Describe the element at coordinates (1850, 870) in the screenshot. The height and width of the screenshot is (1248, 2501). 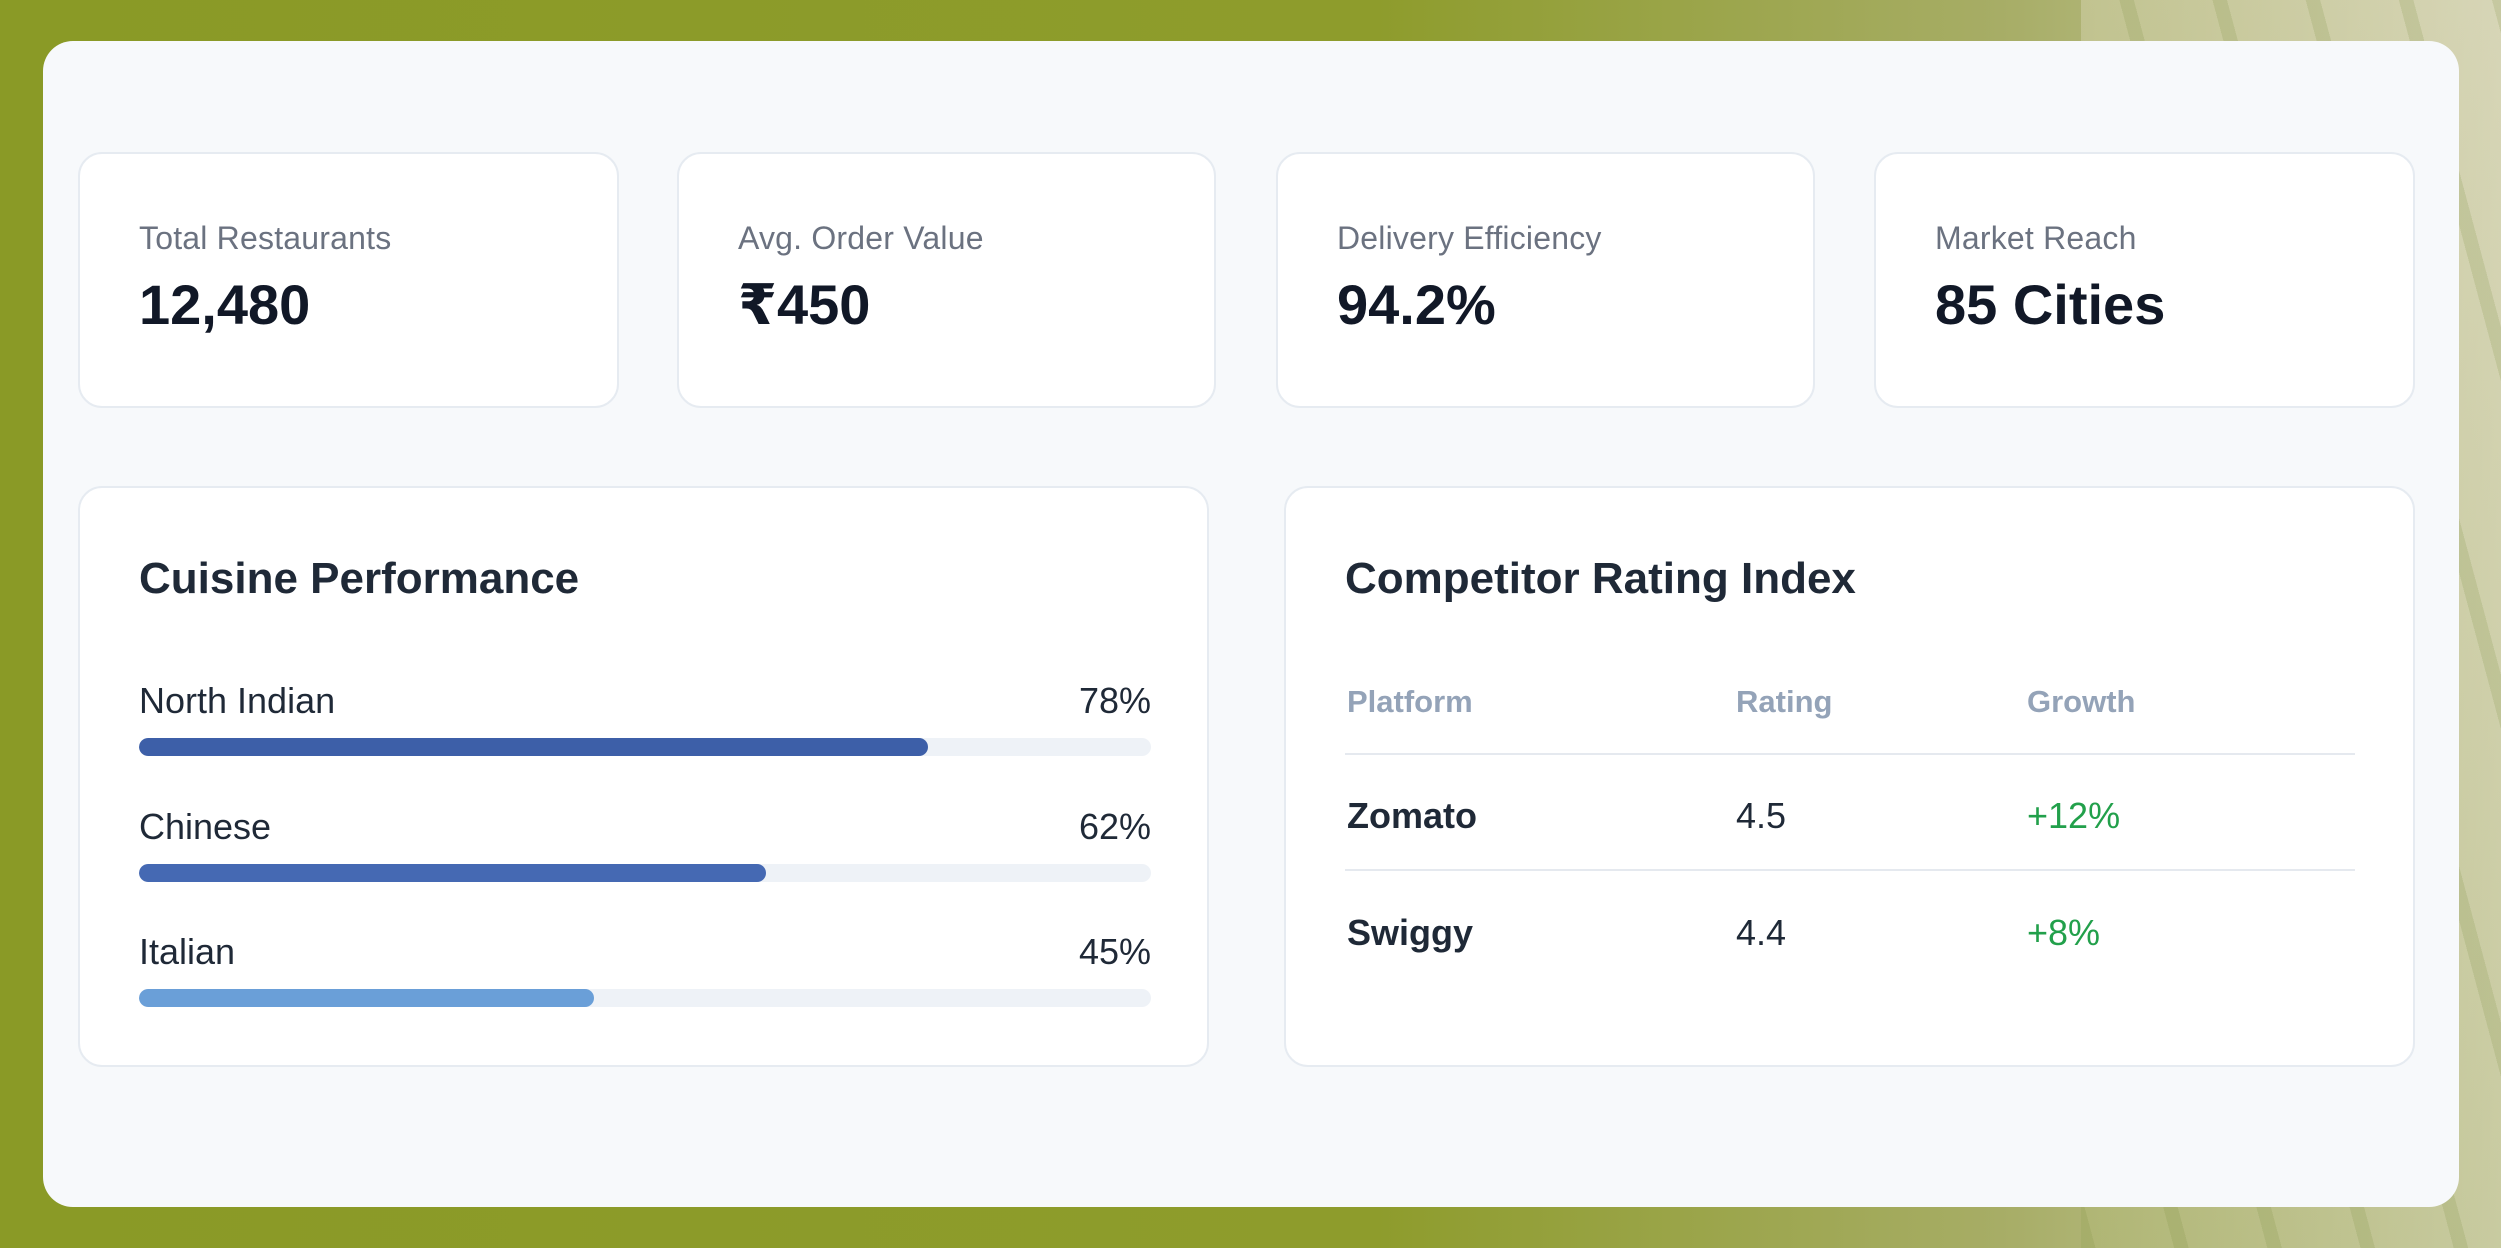
I see `row-divider` at that location.